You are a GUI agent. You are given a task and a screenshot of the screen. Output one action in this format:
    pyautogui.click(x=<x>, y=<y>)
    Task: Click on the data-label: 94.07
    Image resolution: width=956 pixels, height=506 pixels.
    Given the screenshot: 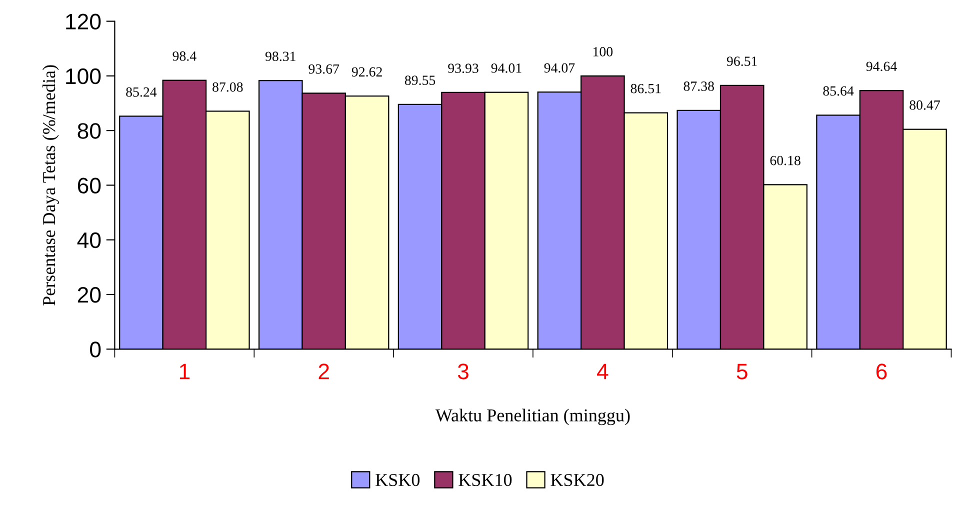 What is the action you would take?
    pyautogui.click(x=559, y=68)
    